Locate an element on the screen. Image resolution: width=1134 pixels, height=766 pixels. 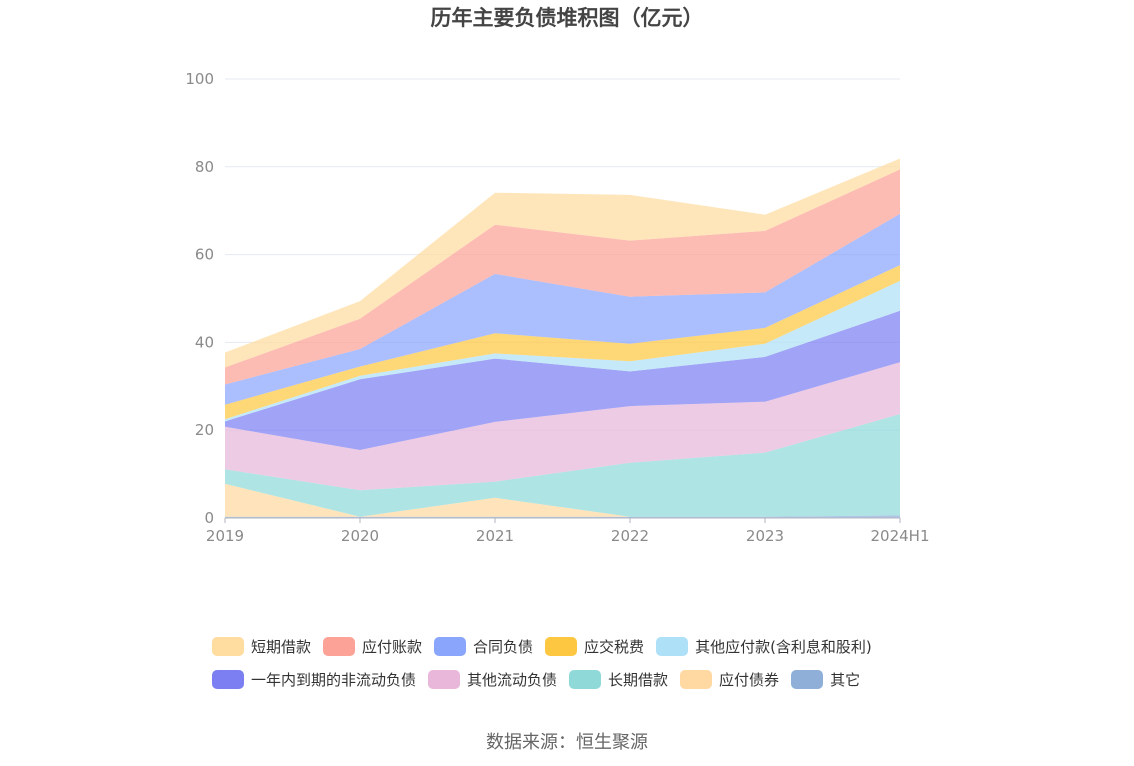
area-其他流动负债 is located at coordinates (562, 426).